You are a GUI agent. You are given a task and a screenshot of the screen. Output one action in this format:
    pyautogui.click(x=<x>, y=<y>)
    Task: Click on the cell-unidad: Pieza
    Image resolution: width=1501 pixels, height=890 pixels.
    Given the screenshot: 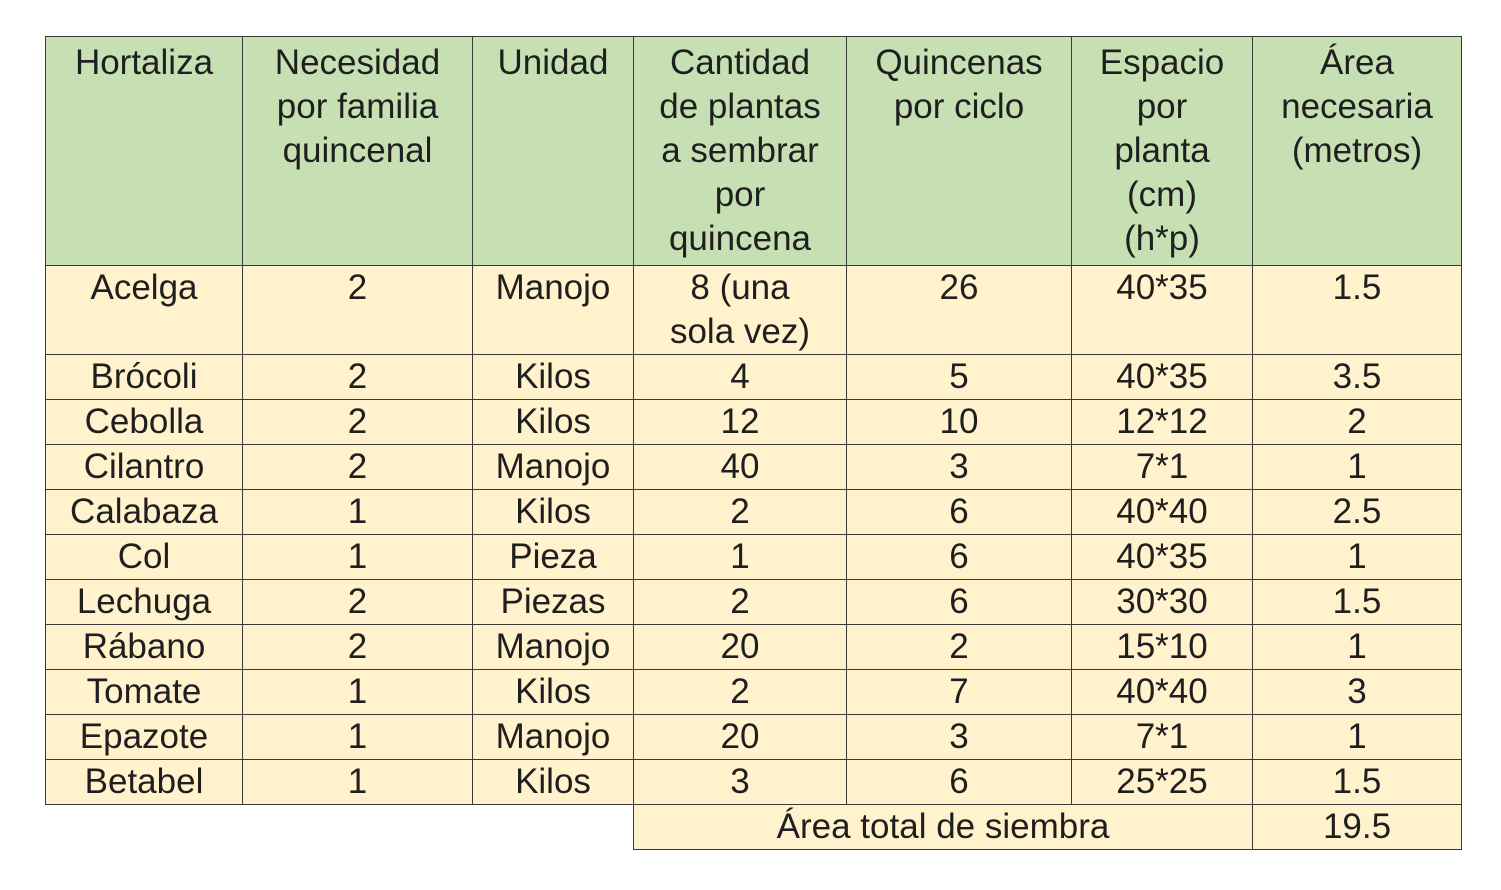 What is the action you would take?
    pyautogui.click(x=553, y=557)
    